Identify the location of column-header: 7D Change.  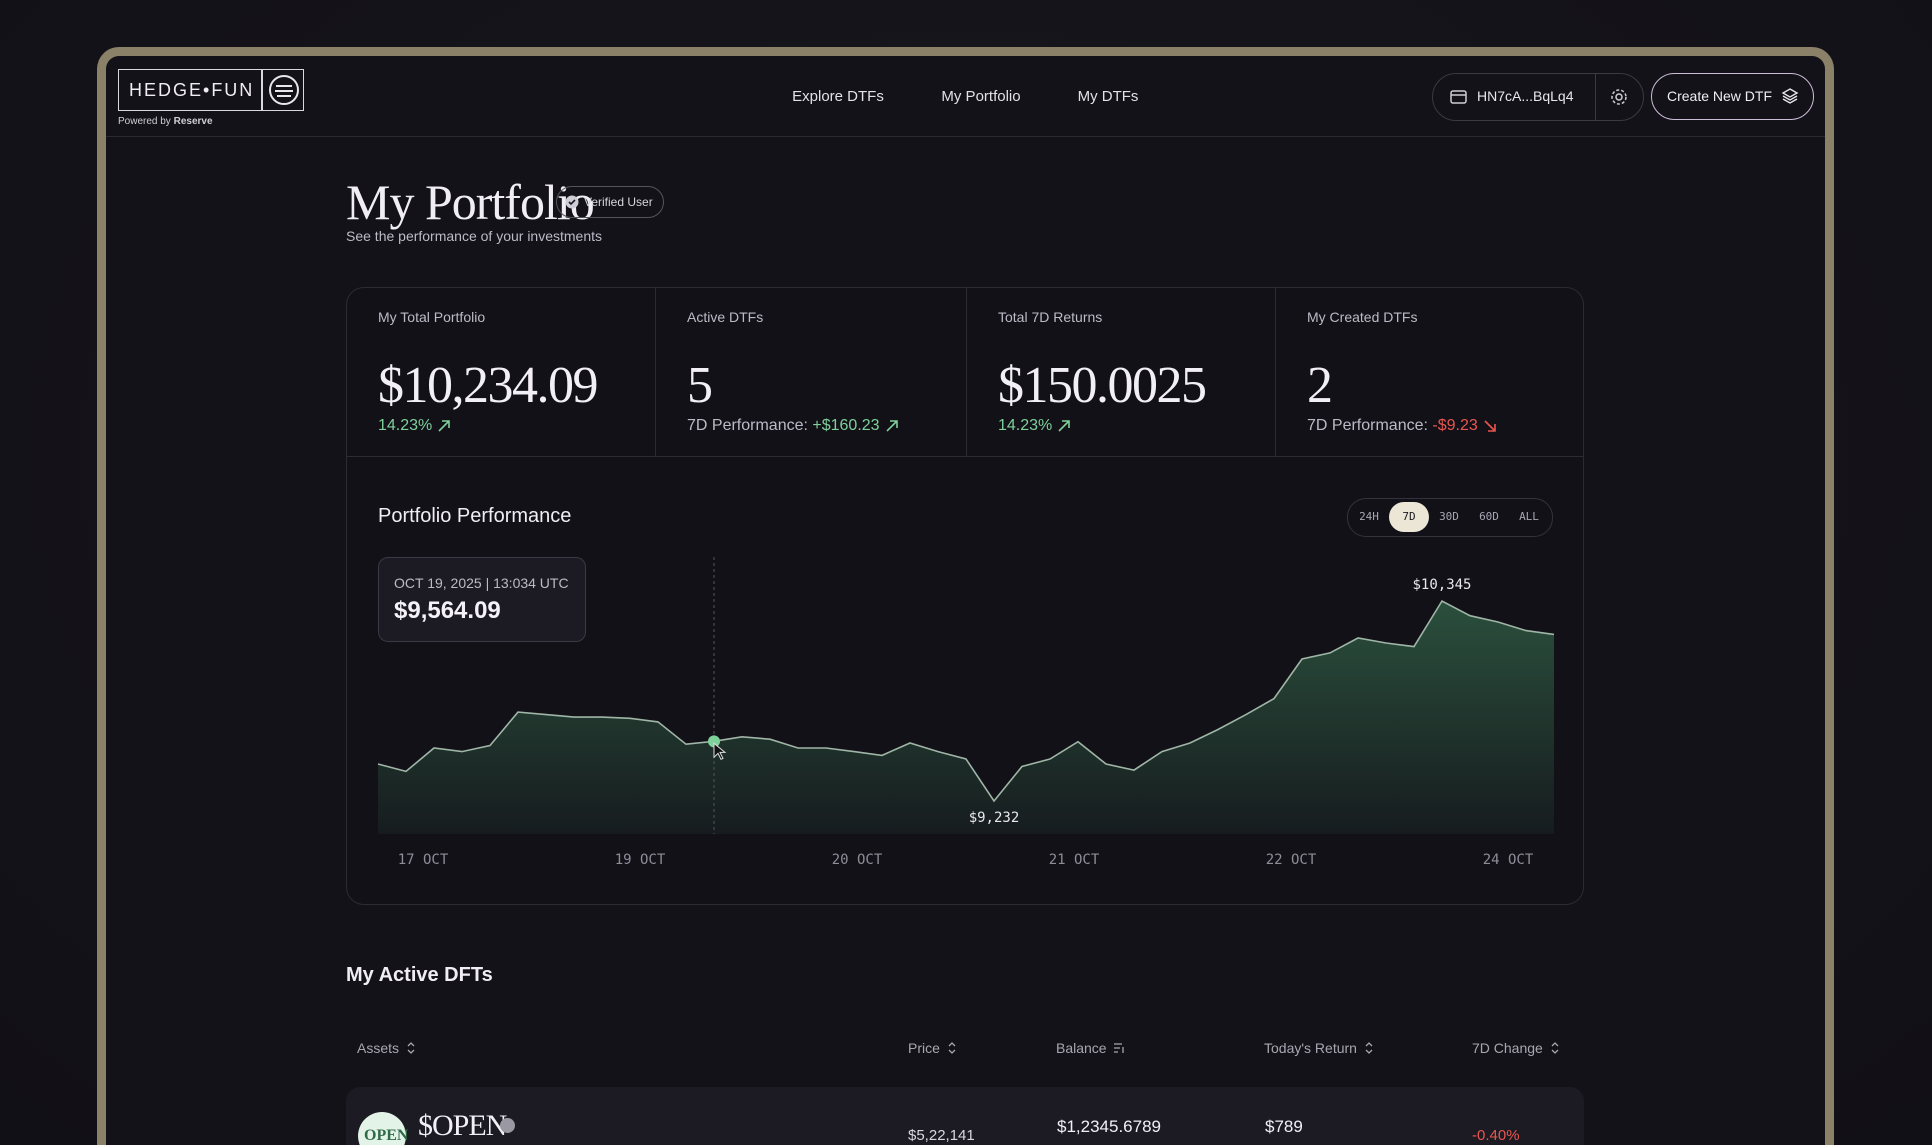
(1507, 1048).